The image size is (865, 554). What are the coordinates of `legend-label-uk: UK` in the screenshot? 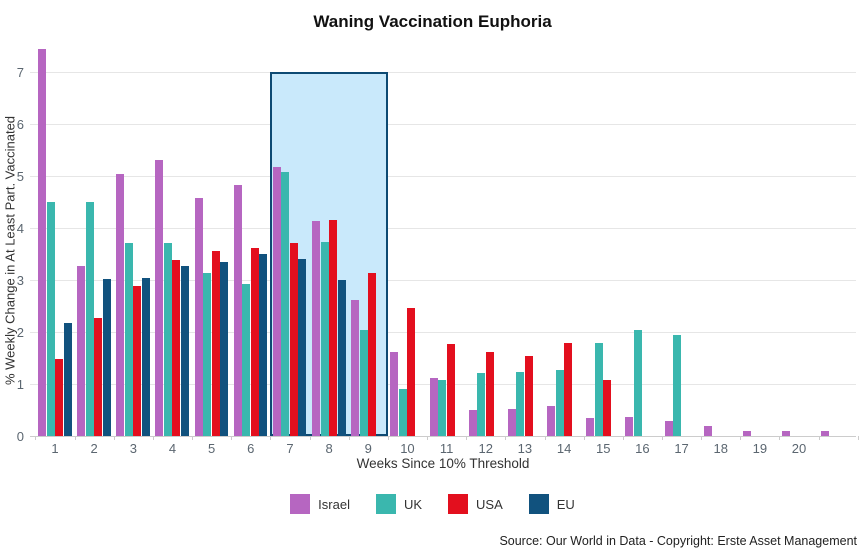 It's located at (413, 504).